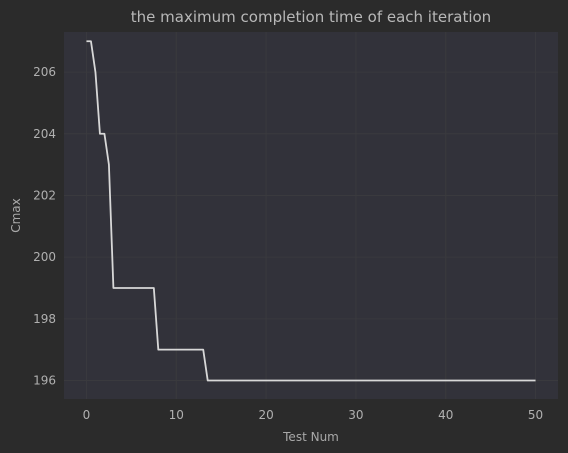  I want to click on y-tick-label: 206, so click(44, 72).